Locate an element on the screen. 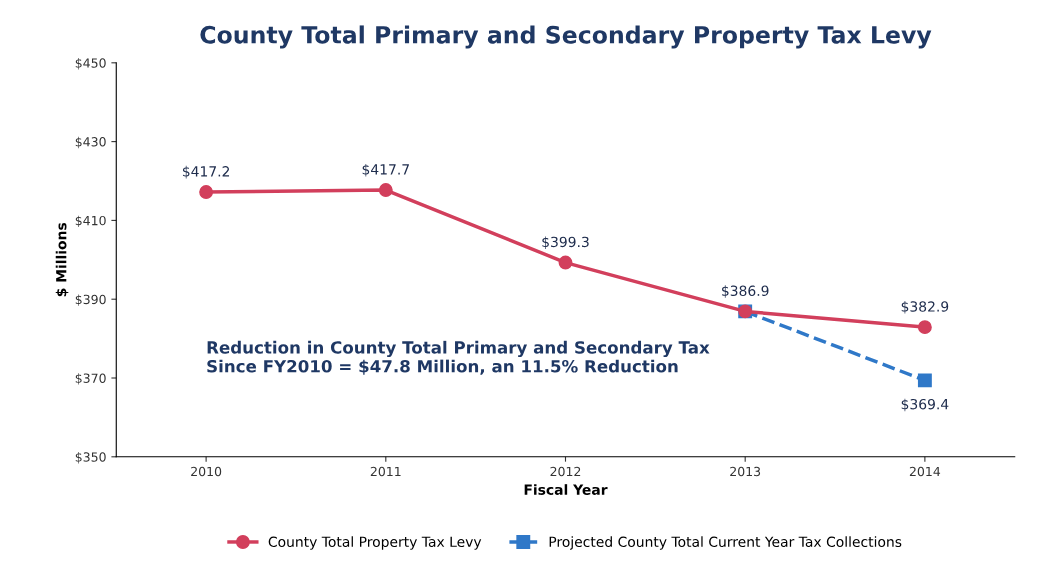 The width and height of the screenshot is (1057, 571). y-tick-label: $350 is located at coordinates (90, 458).